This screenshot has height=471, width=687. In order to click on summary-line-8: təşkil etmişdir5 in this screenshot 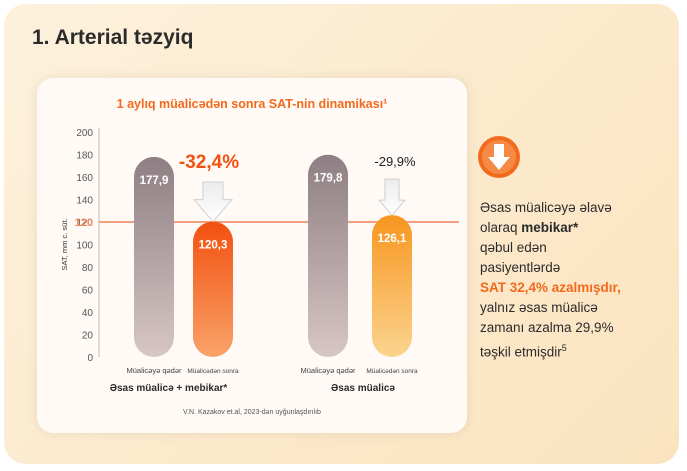, I will do `click(575, 350)`.